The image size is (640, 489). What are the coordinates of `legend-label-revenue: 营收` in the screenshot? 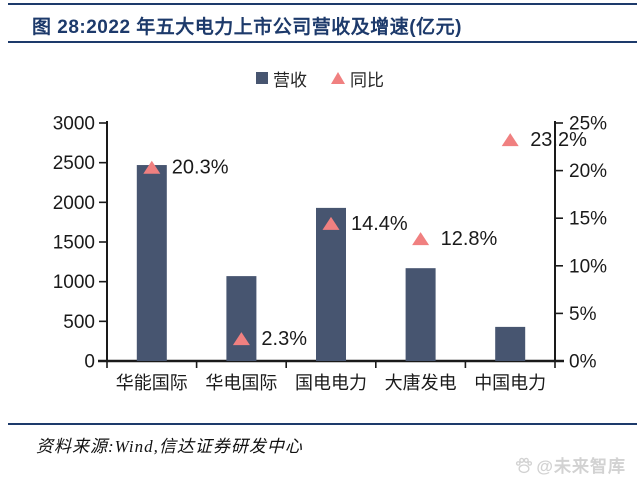 It's located at (290, 80).